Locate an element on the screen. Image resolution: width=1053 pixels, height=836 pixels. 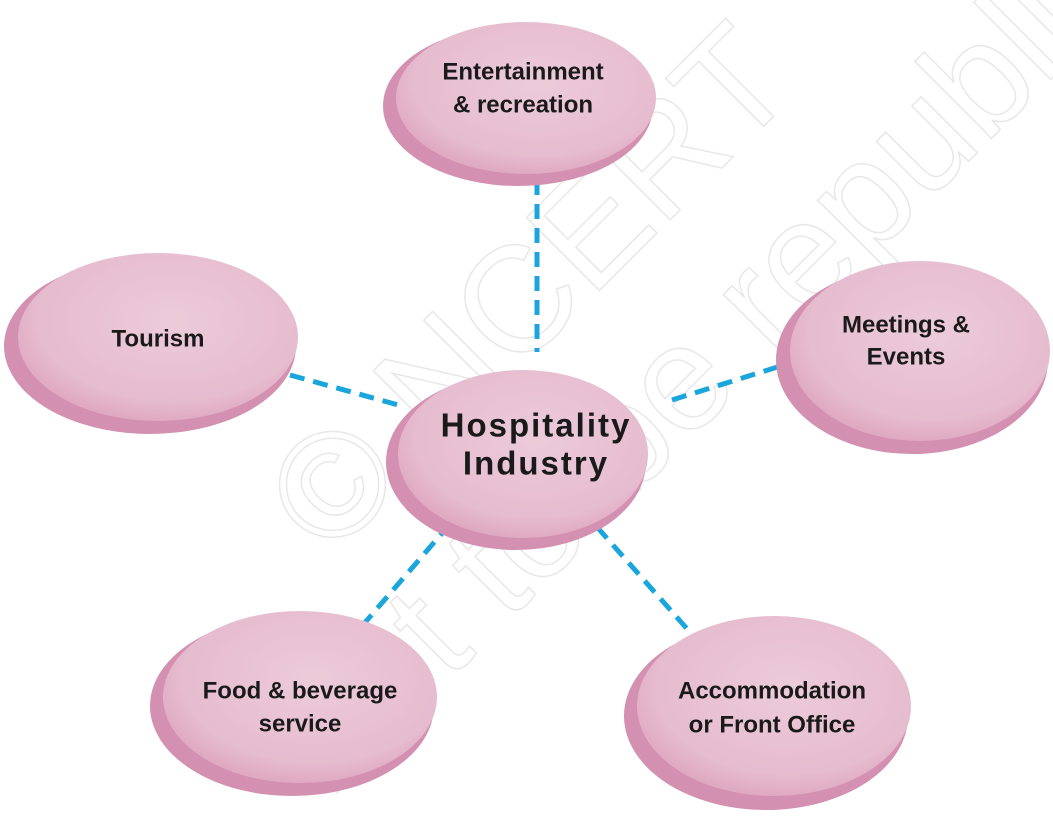
node: Hospitality Industry is located at coordinates (517, 460).